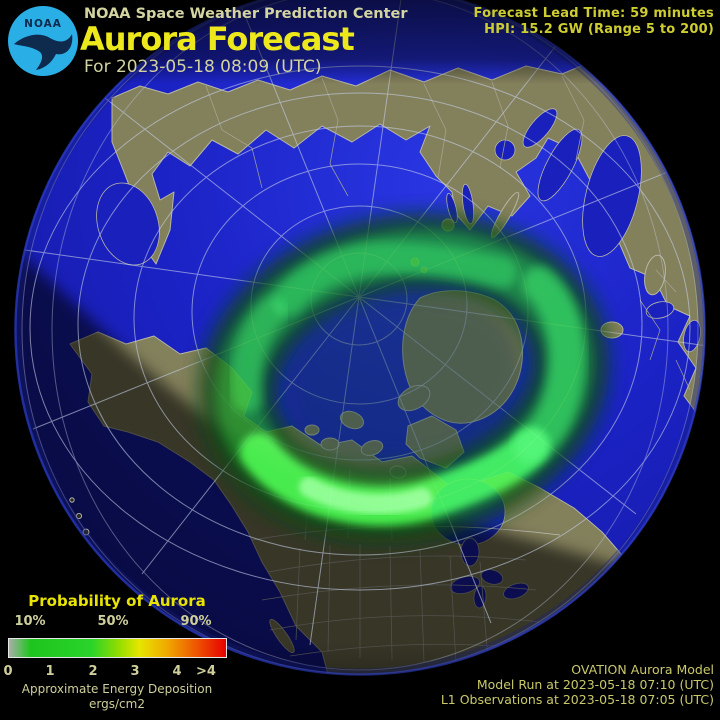 The image size is (720, 720). What do you see at coordinates (43, 52) in the screenshot?
I see `noaa-seagull-icon` at bounding box center [43, 52].